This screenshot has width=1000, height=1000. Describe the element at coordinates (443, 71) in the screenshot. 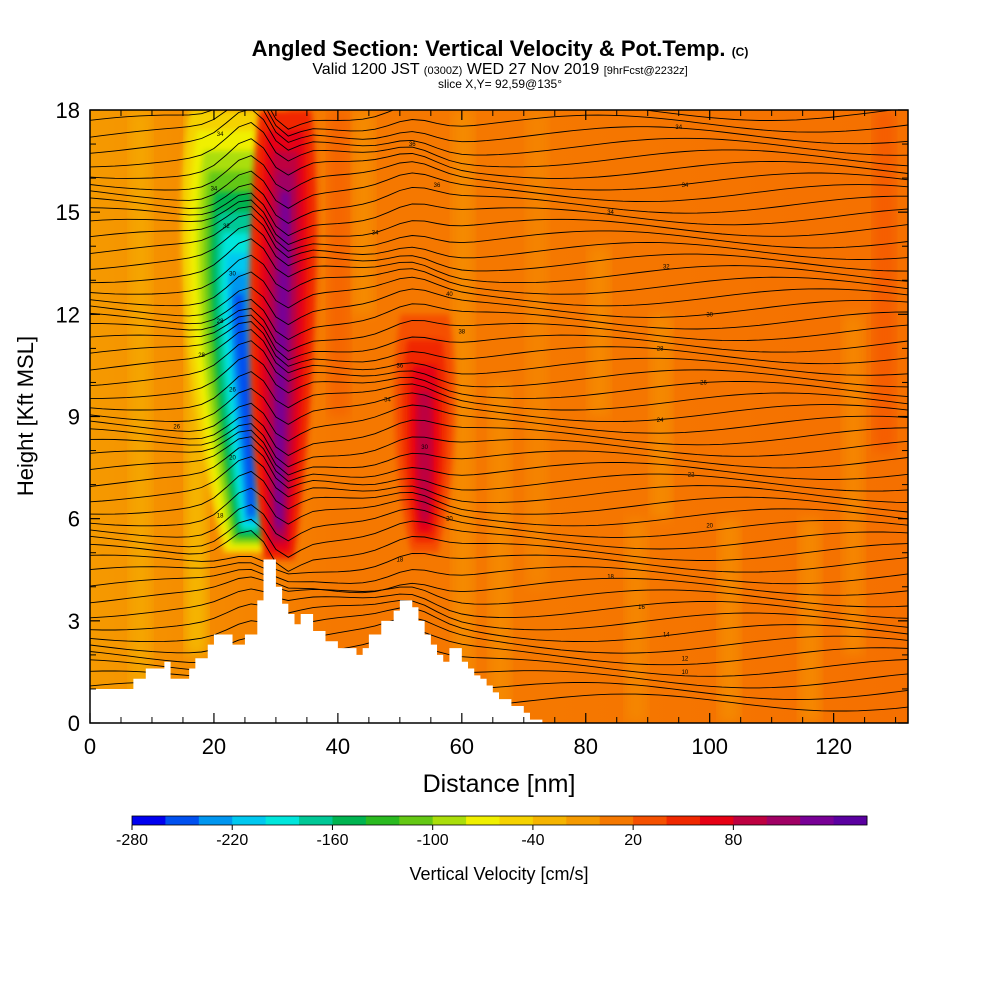

I see `valid-utc: (0300Z)` at that location.